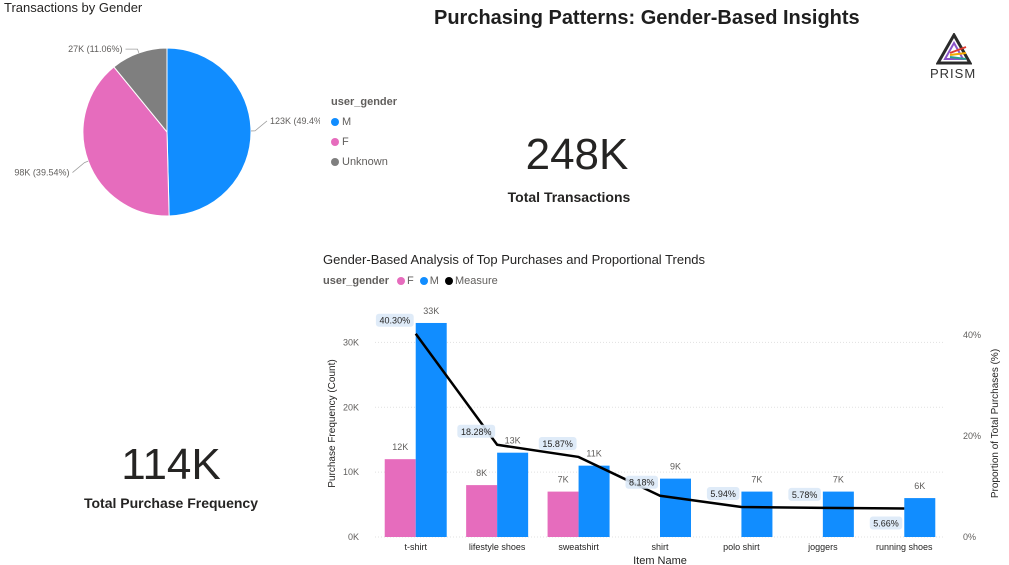 The height and width of the screenshot is (565, 1009). What do you see at coordinates (497, 547) in the screenshot?
I see `x-tick-label: lifestyle shoes` at bounding box center [497, 547].